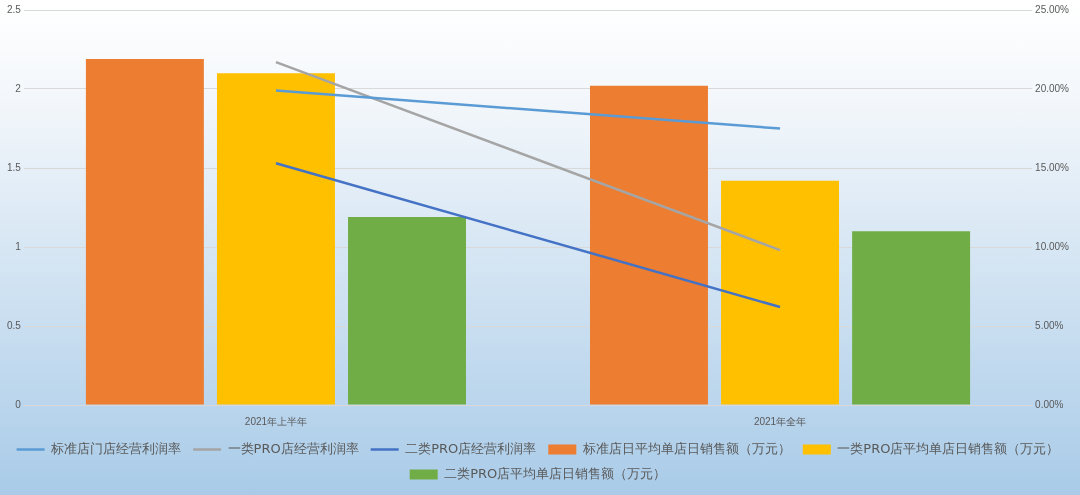 The height and width of the screenshot is (495, 1080). Describe the element at coordinates (14, 325) in the screenshot. I see `y-tick-label: 0.5` at that location.